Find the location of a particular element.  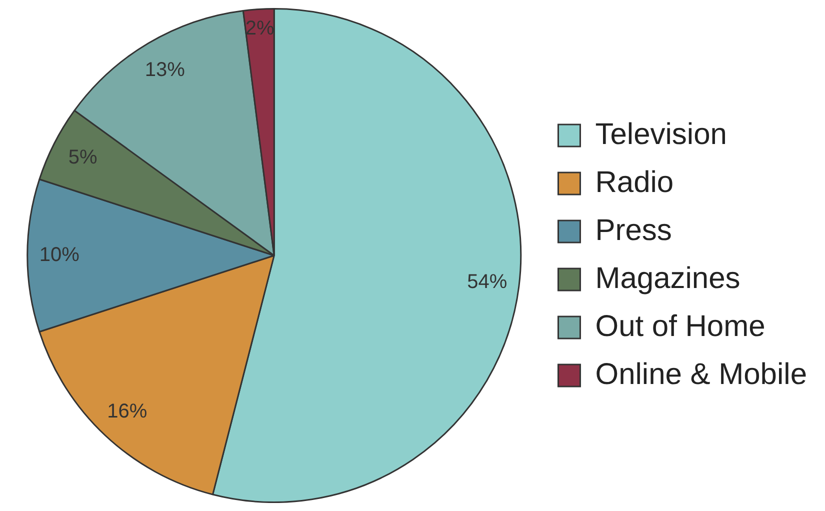

legend-label: Press is located at coordinates (633, 230).